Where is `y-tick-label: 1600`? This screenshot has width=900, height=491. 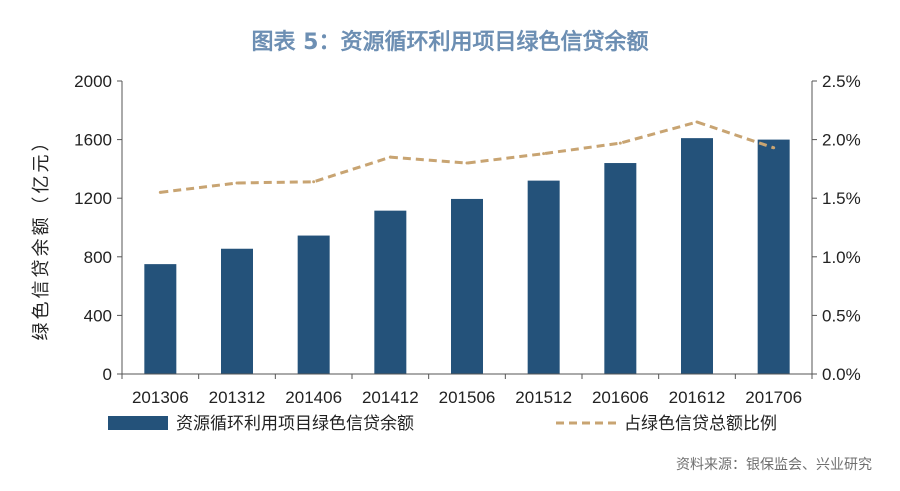 y-tick-label: 1600 is located at coordinates (93, 140).